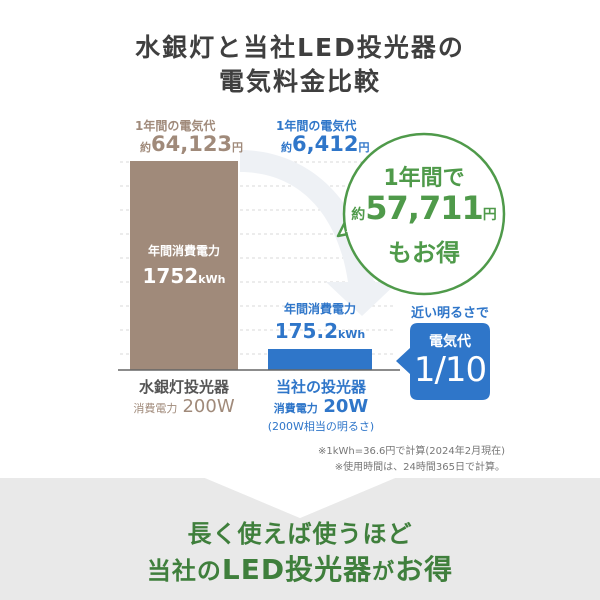 This screenshot has width=600, height=600. I want to click on reduction-arrow, so click(319, 233).